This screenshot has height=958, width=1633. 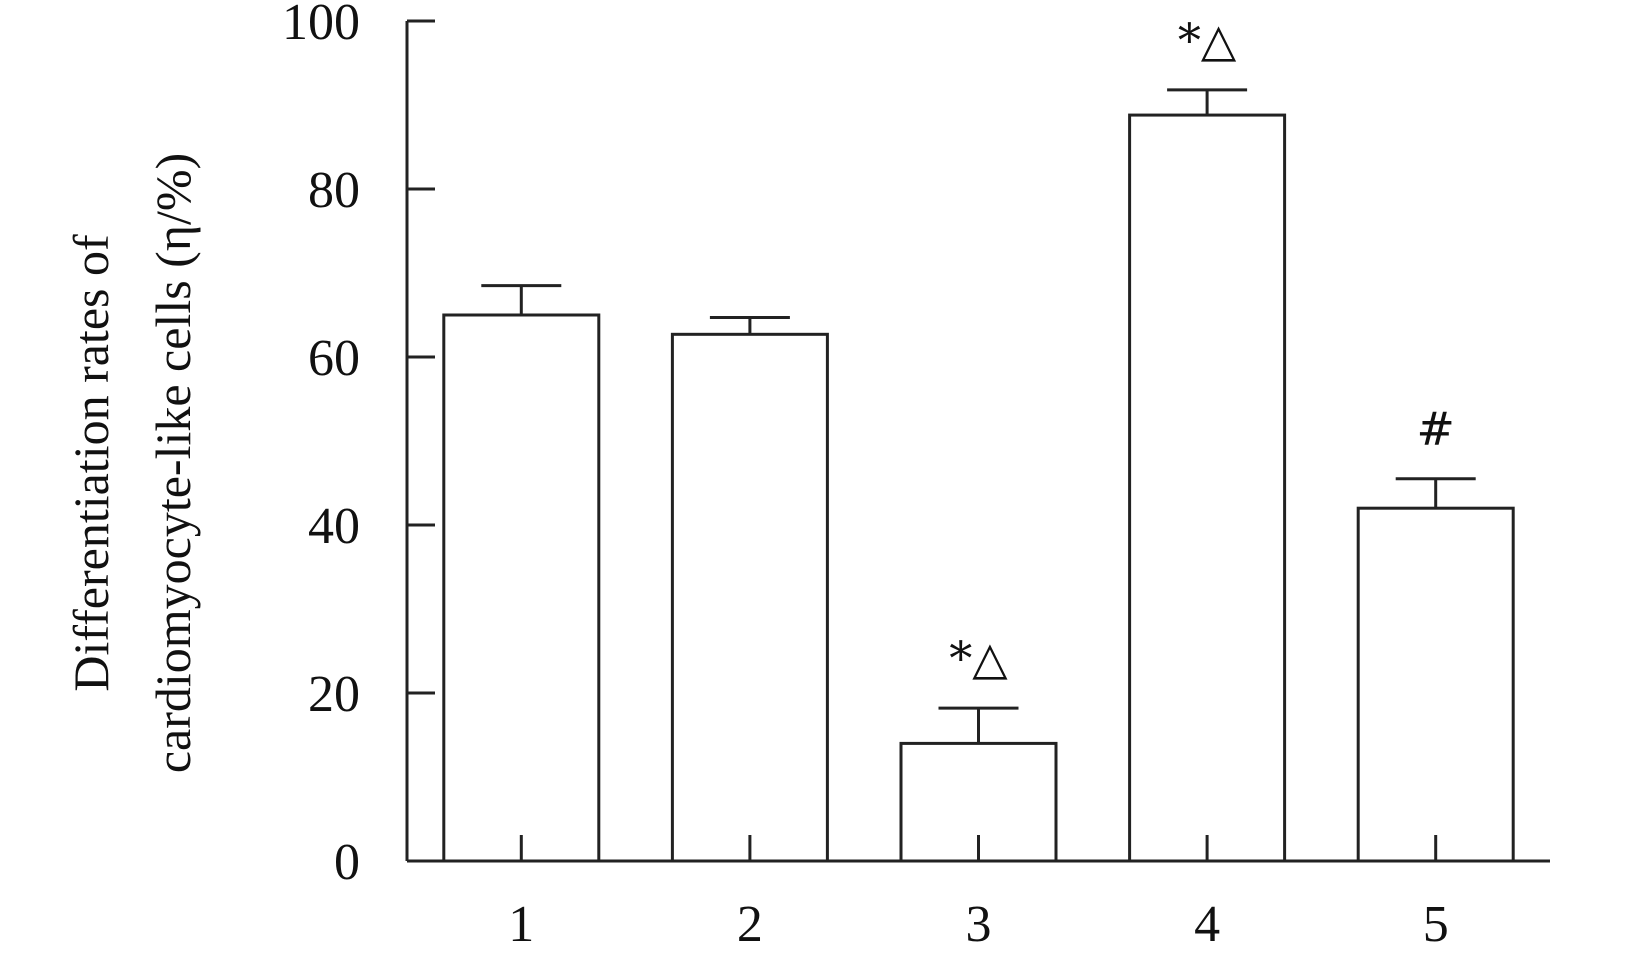 I want to click on y-tick-label: 40, so click(x=334, y=526).